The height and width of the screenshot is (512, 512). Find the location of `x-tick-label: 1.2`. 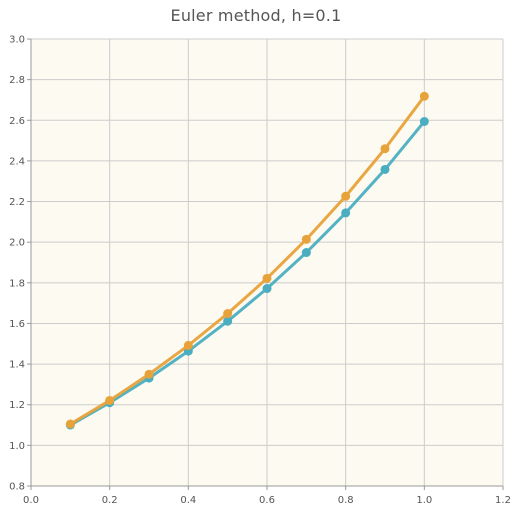

x-tick-label: 1.2 is located at coordinates (503, 500).